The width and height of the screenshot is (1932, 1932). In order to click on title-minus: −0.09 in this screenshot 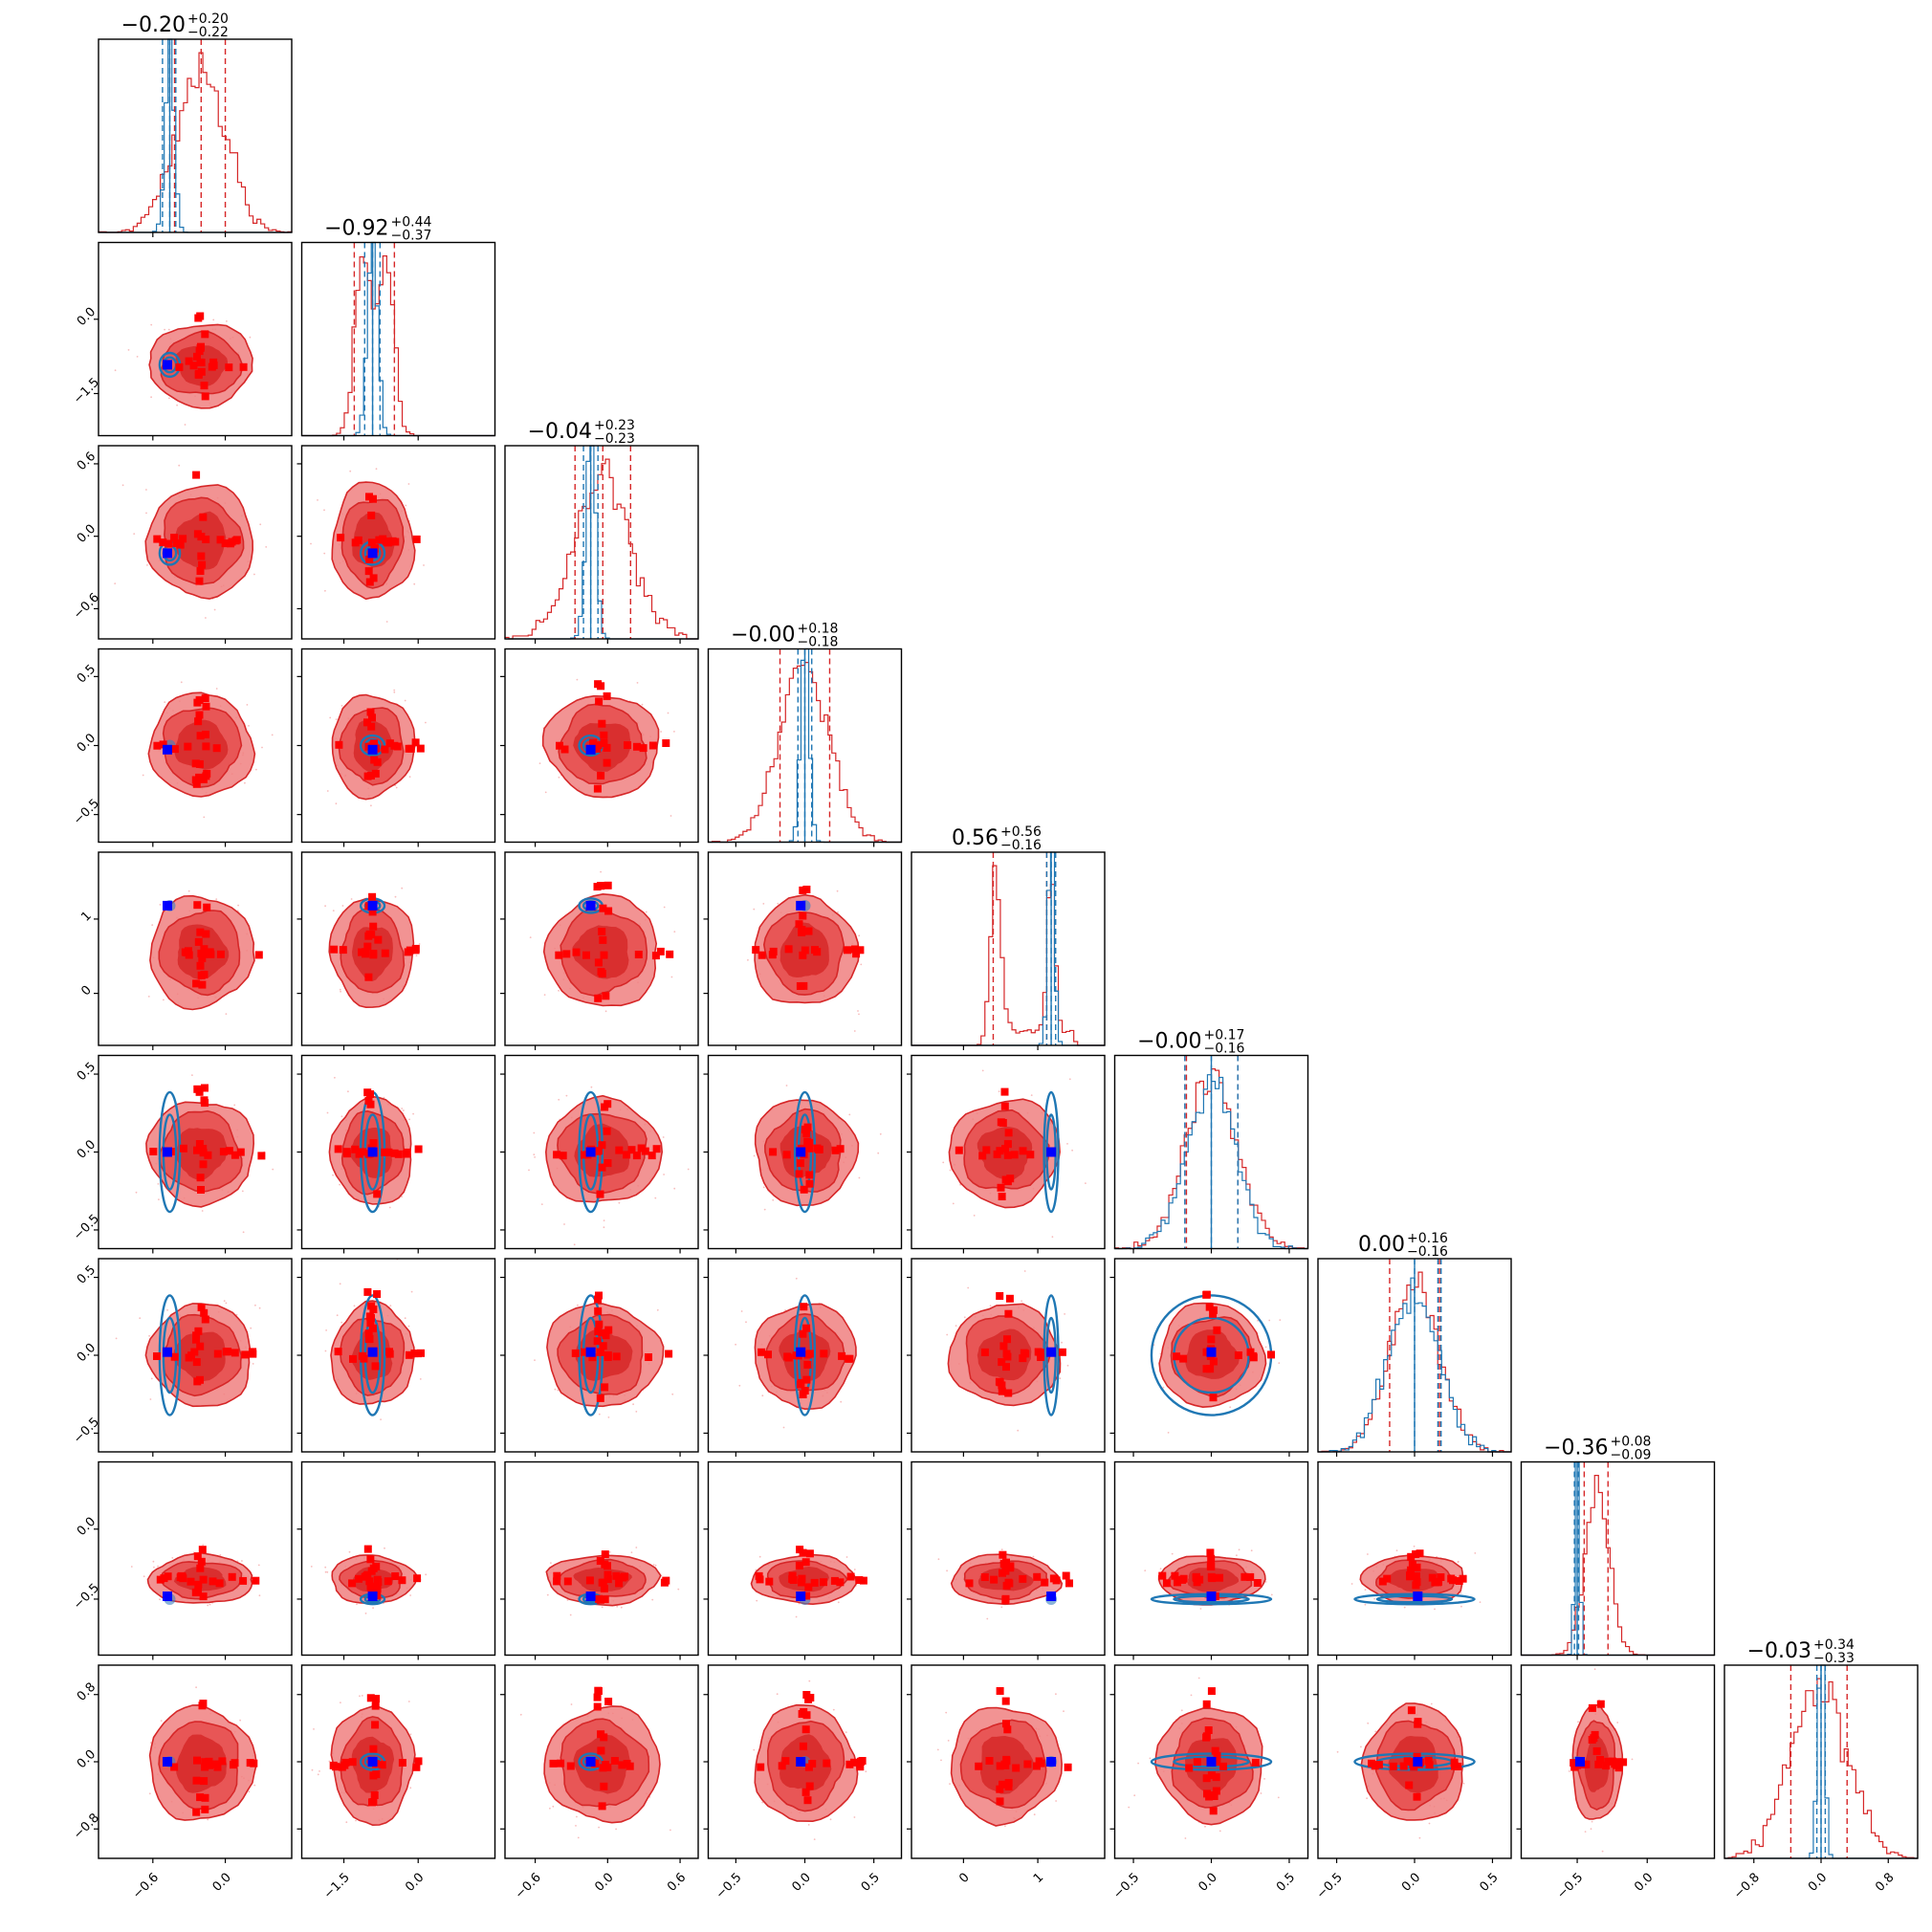, I will do `click(1631, 1455)`.